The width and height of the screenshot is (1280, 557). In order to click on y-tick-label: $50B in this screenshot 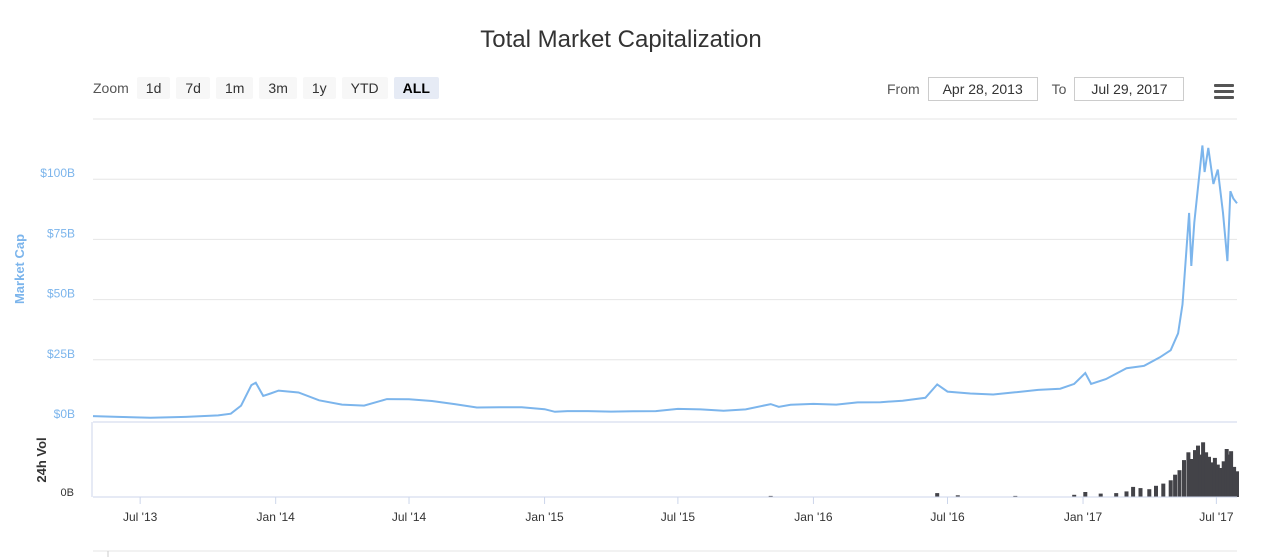, I will do `click(61, 294)`.